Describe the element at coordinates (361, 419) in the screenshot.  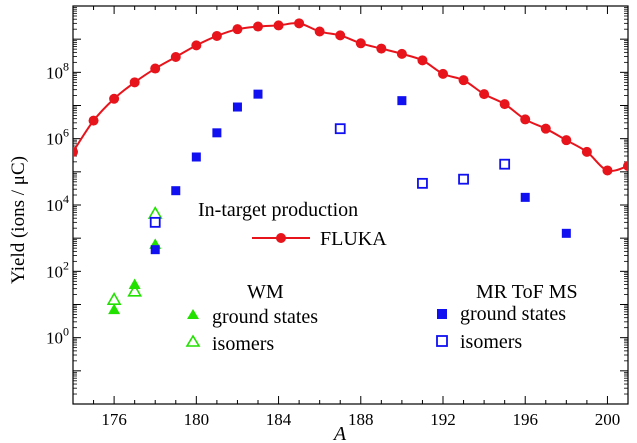
I see `x-tick-label: 188` at that location.